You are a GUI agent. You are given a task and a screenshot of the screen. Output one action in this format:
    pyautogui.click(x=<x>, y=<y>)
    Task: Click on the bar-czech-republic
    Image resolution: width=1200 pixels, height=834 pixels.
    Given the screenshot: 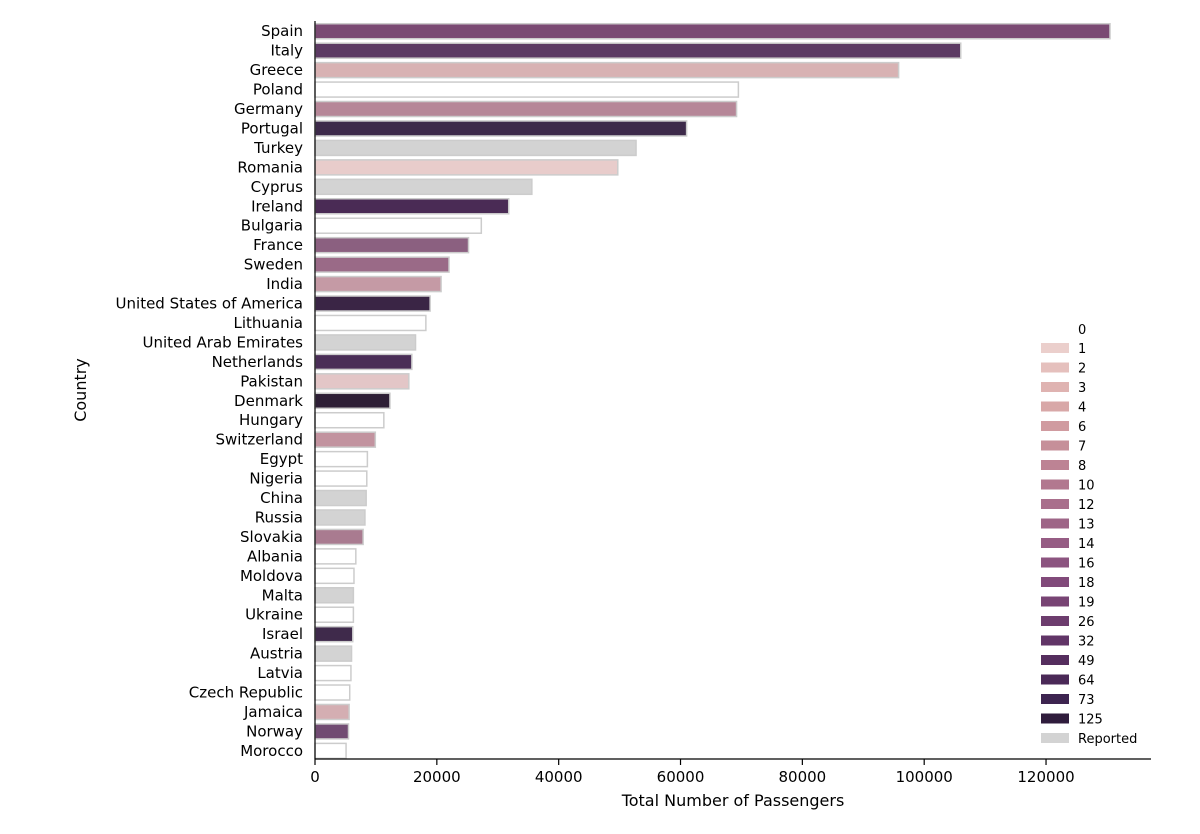 What is the action you would take?
    pyautogui.click(x=332, y=692)
    